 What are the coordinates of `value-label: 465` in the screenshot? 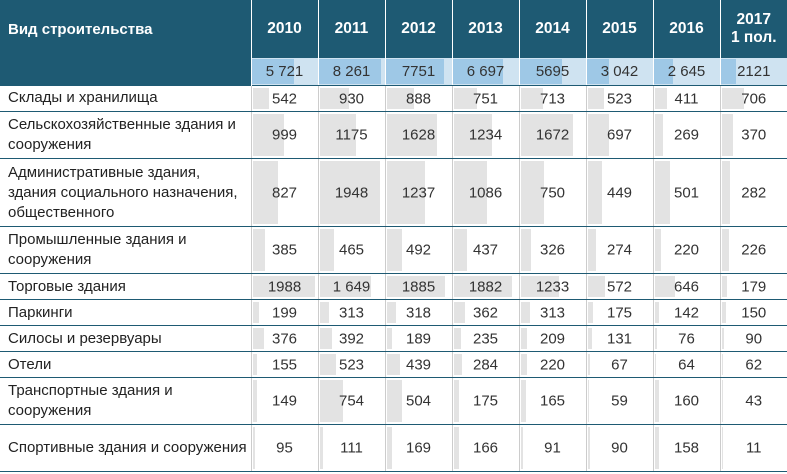 It's located at (351, 250).